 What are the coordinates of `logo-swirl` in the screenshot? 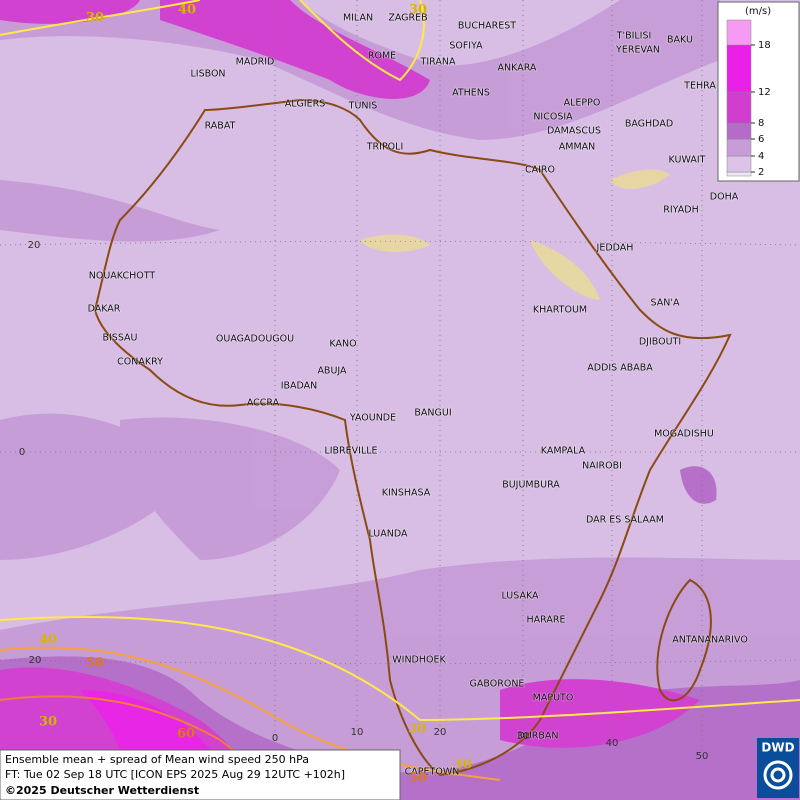 It's located at (778, 775).